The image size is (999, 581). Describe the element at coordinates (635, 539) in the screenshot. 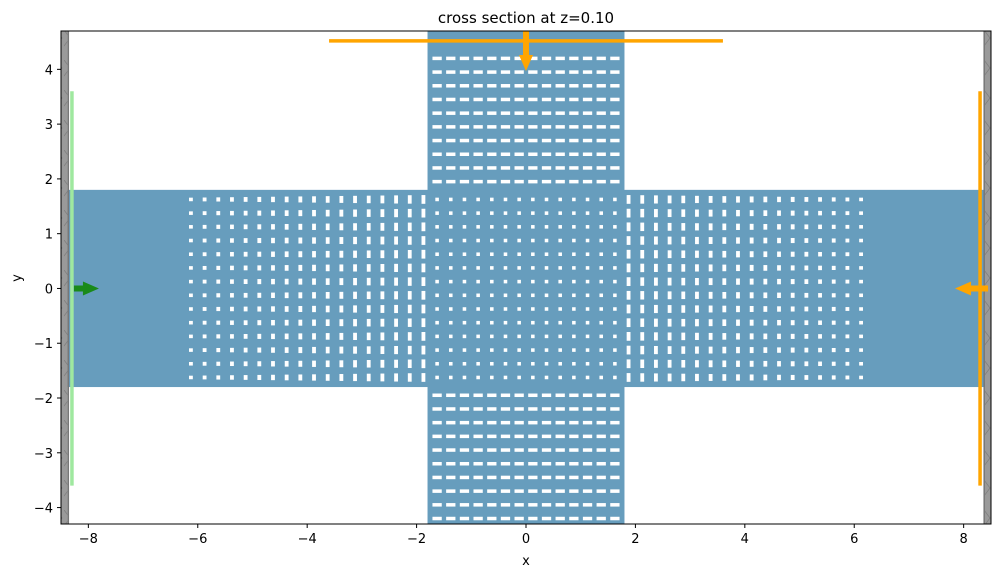

I see `x-tick-label: 2` at that location.